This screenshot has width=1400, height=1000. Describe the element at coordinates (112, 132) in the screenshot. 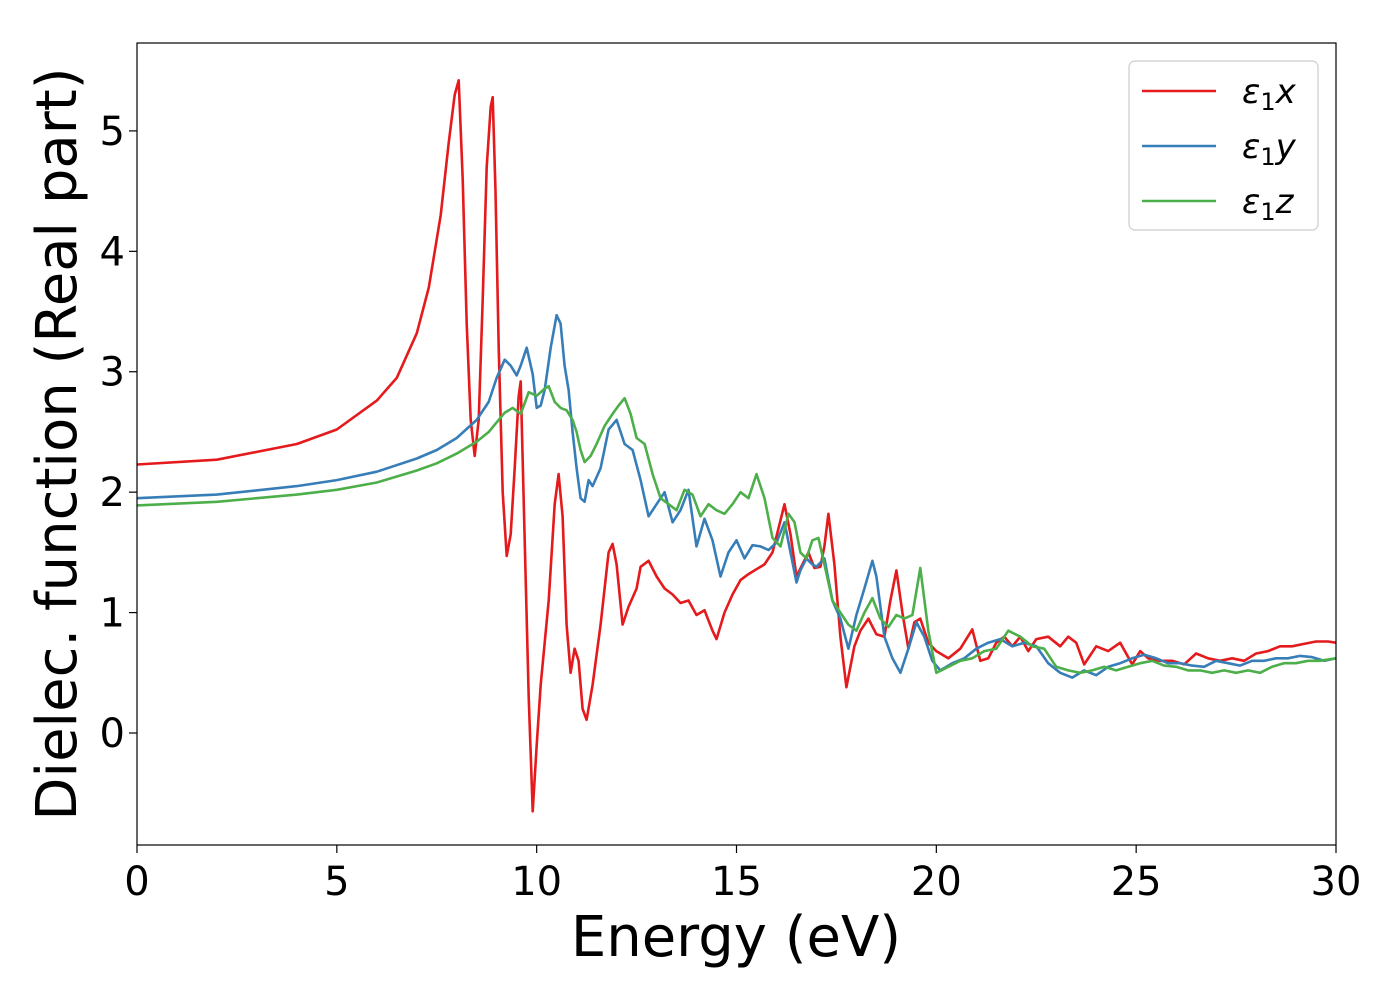

I see `y-tick-label: 5` at that location.